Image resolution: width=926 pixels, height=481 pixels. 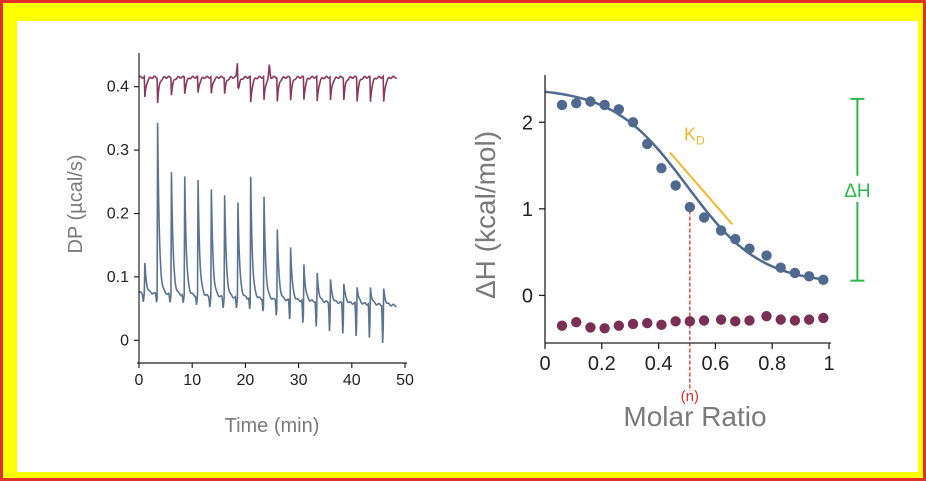 I want to click on left-x-axis-title: Time (min), so click(x=272, y=426).